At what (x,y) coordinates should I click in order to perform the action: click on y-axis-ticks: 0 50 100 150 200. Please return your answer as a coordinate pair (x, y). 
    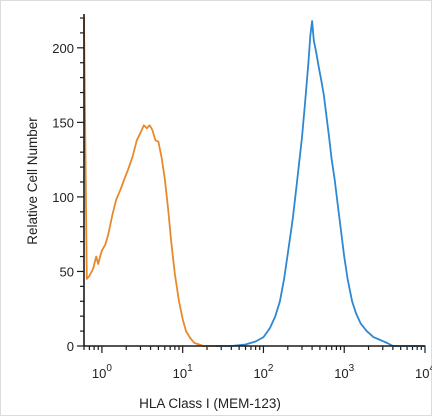
    Looking at the image, I should click on (68, 185).